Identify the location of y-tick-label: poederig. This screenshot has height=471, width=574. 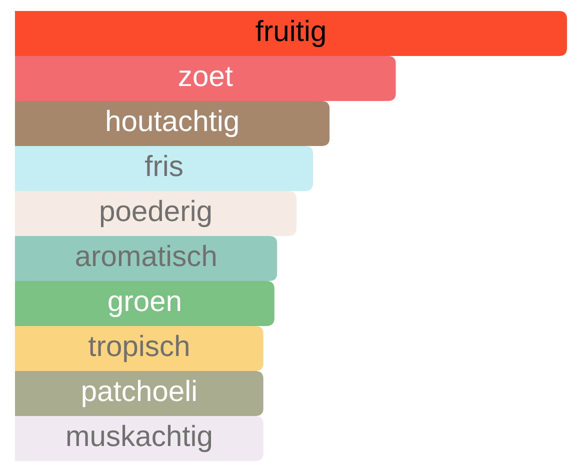
(155, 214).